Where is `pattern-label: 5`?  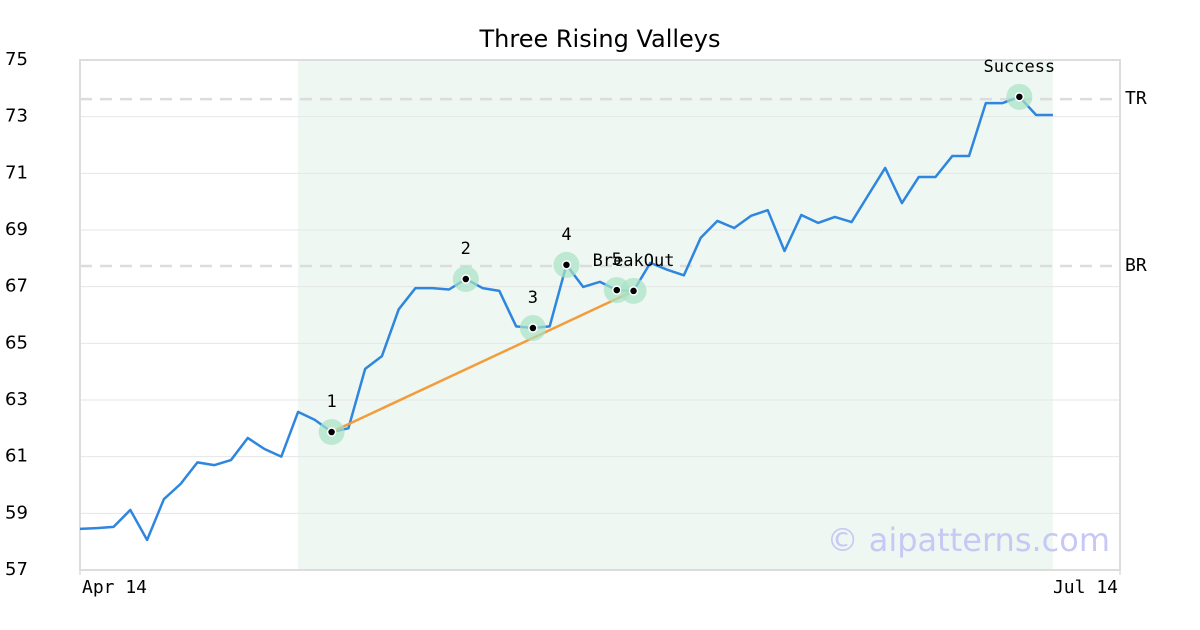 pattern-label: 5 is located at coordinates (617, 260).